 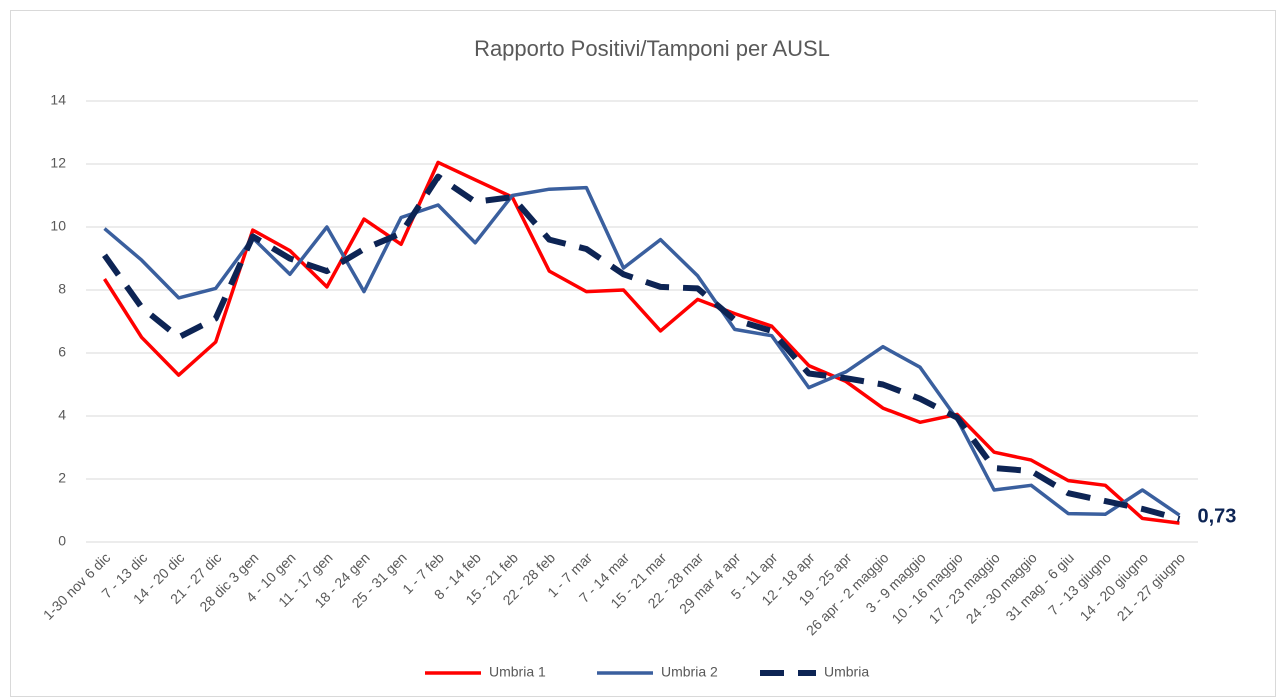 I want to click on y-tick-label: 12, so click(x=58, y=163).